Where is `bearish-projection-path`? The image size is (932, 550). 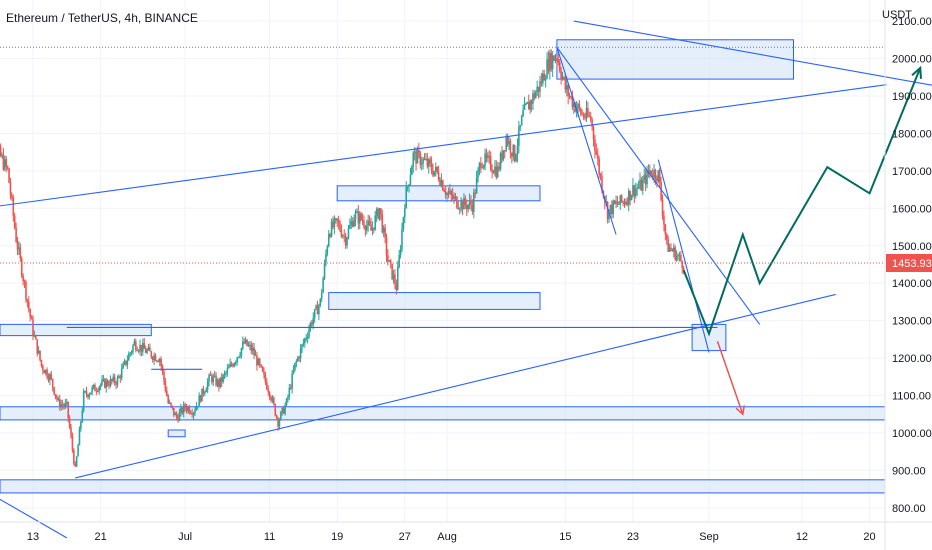
bearish-projection-path is located at coordinates (730, 378).